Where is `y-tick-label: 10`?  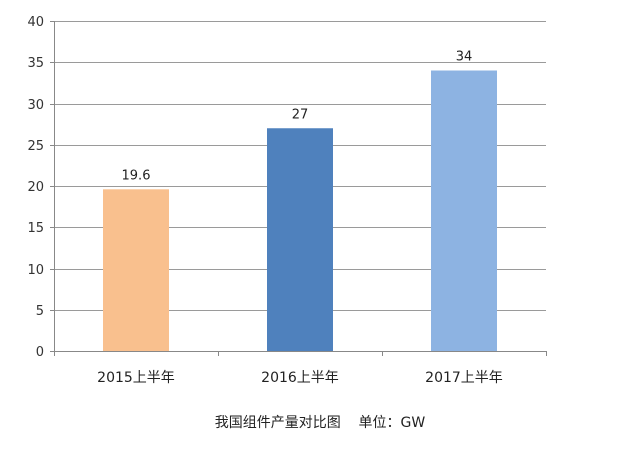
y-tick-label: 10 is located at coordinates (35, 270).